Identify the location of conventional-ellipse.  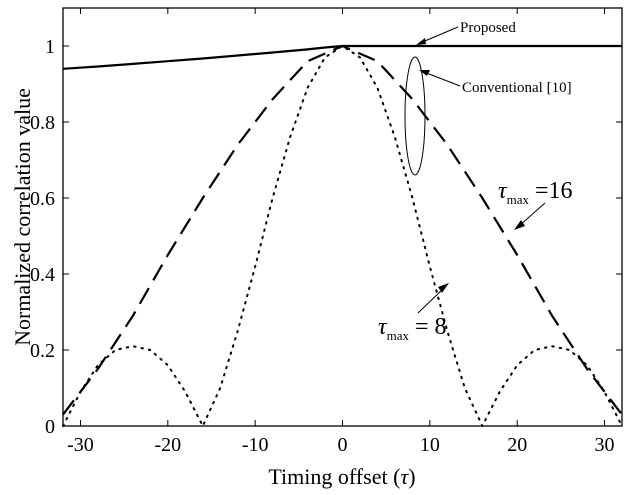
(415, 116).